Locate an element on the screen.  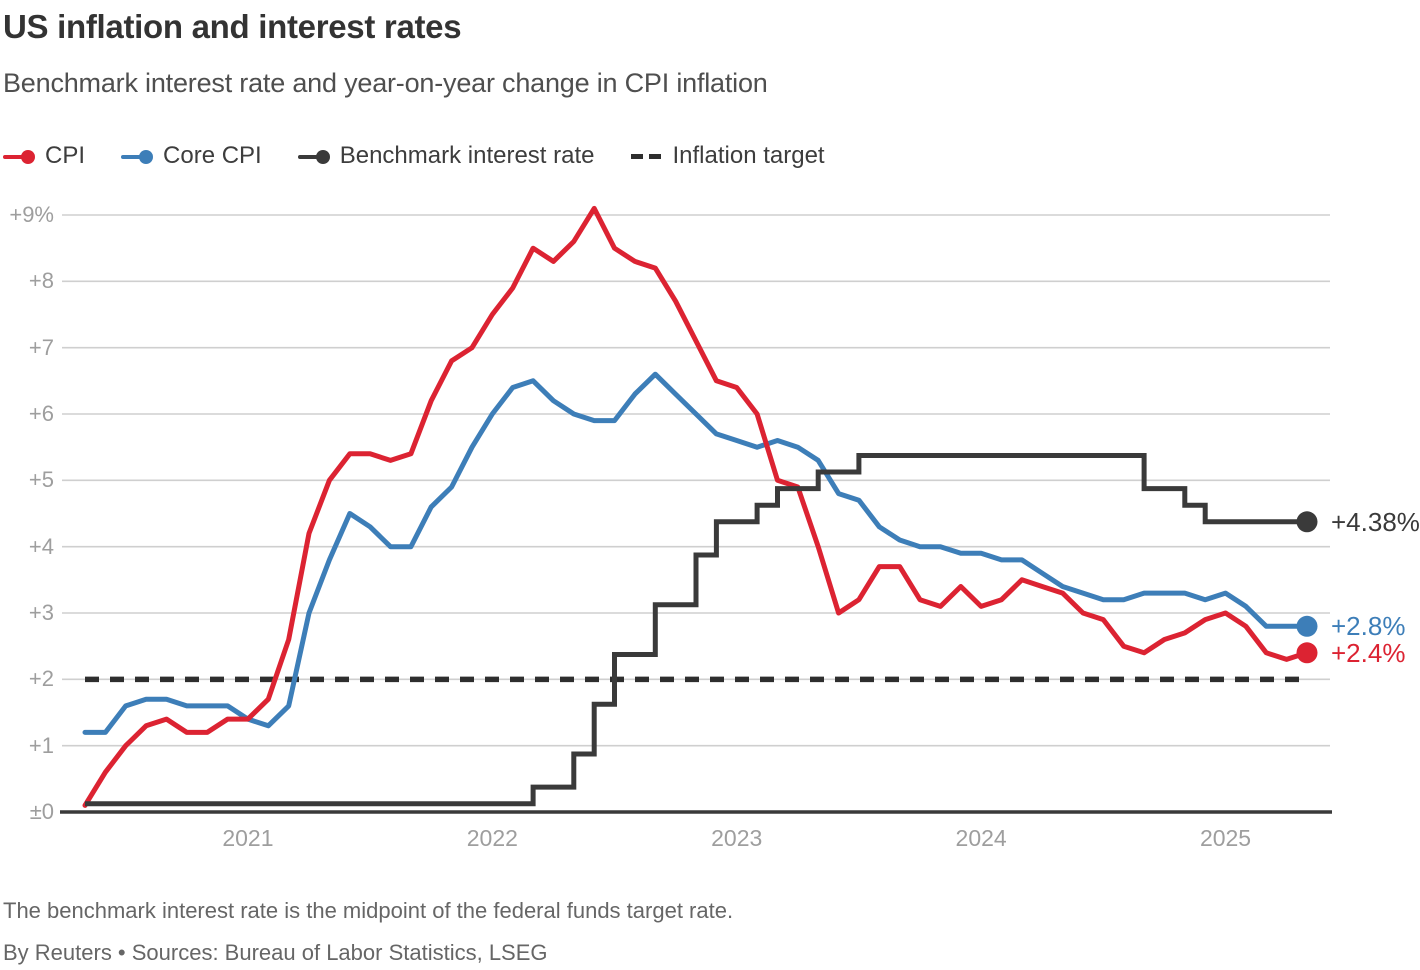
y-tick-label: ±0 is located at coordinates (41, 811).